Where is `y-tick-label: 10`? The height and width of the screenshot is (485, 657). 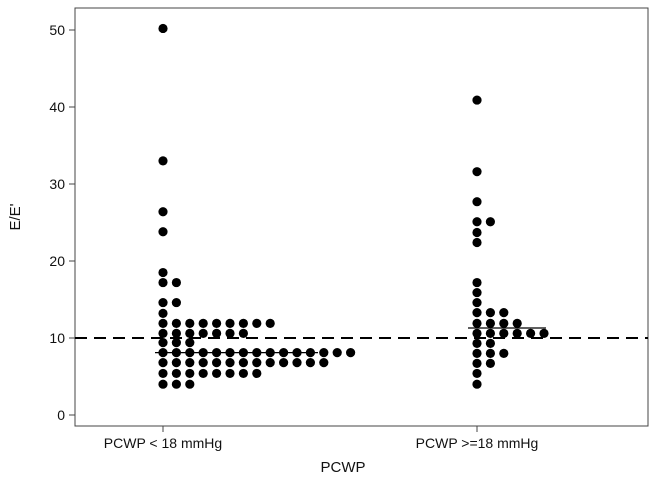 y-tick-label: 10 is located at coordinates (57, 338).